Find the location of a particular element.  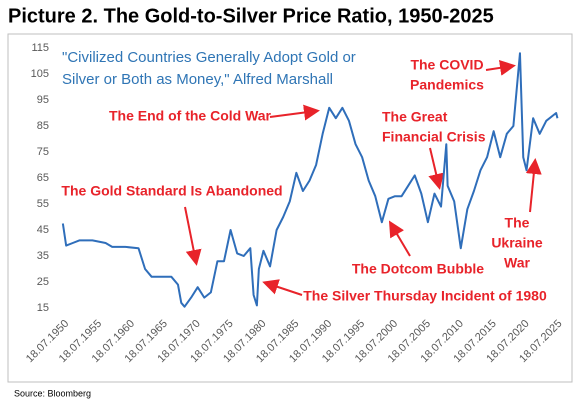

y-tick-label: 35 is located at coordinates (43, 256).